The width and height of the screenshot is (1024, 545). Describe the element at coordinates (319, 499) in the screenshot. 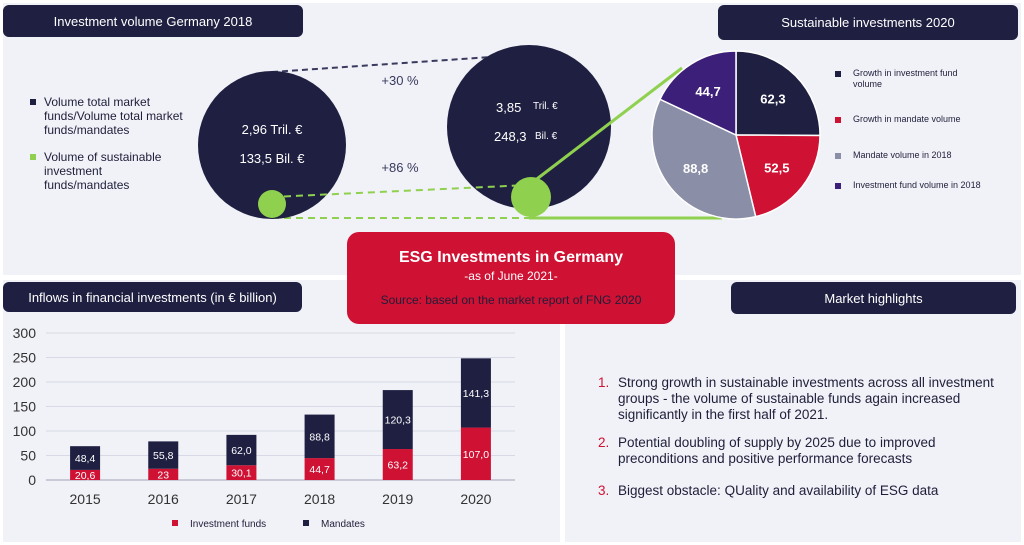

I see `x-tick-label: 2018` at that location.